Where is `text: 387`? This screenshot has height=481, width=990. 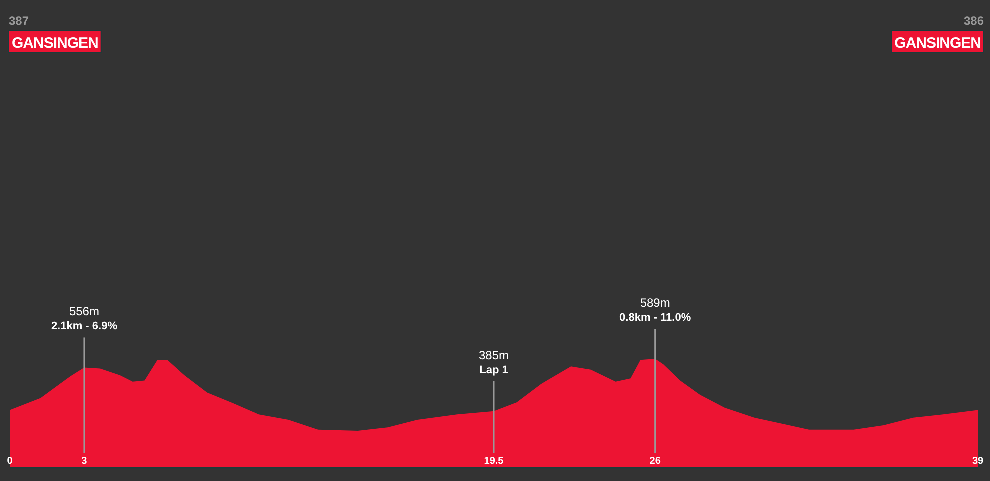
text: 387 is located at coordinates (19, 21).